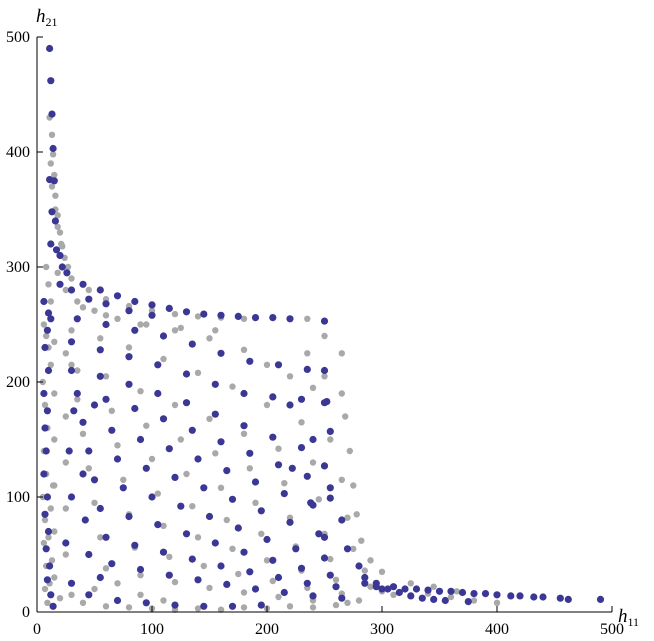 The image size is (654, 641). What do you see at coordinates (152, 629) in the screenshot?
I see `x-tick-label: 100` at bounding box center [152, 629].